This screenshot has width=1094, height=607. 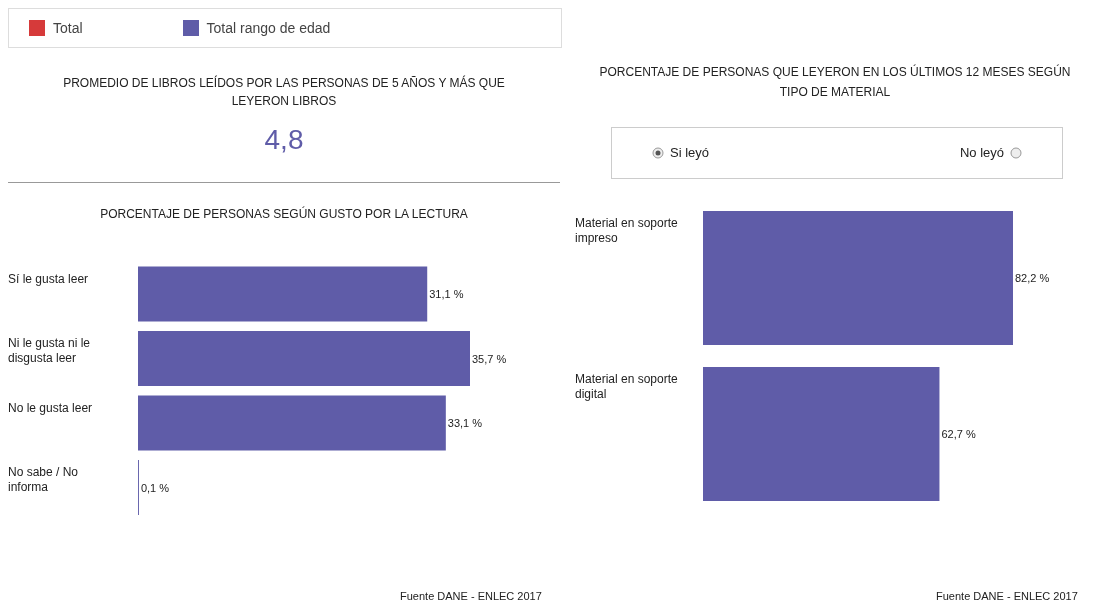 I want to click on data-label: 35,7 %, so click(x=489, y=358).